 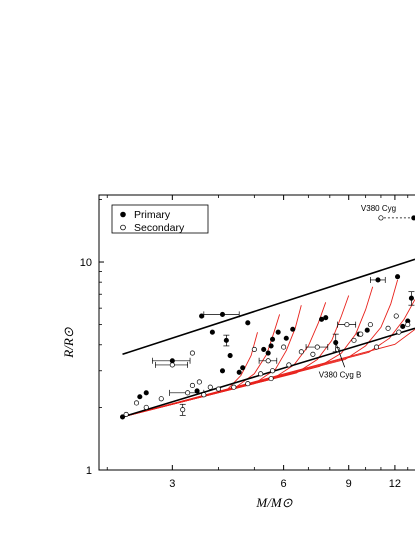 I want to click on annotations-layer: V380 Cyg B V380 Cyg, so click(x=367, y=291).